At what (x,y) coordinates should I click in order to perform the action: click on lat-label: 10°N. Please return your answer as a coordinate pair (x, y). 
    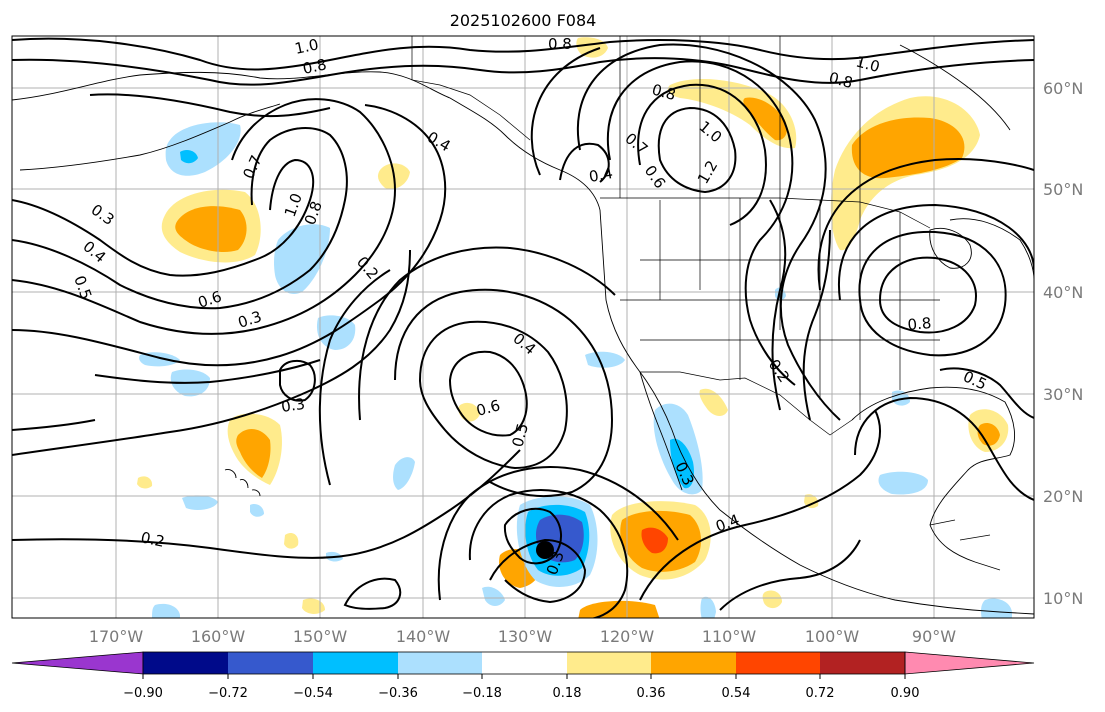
    Looking at the image, I should click on (1063, 598).